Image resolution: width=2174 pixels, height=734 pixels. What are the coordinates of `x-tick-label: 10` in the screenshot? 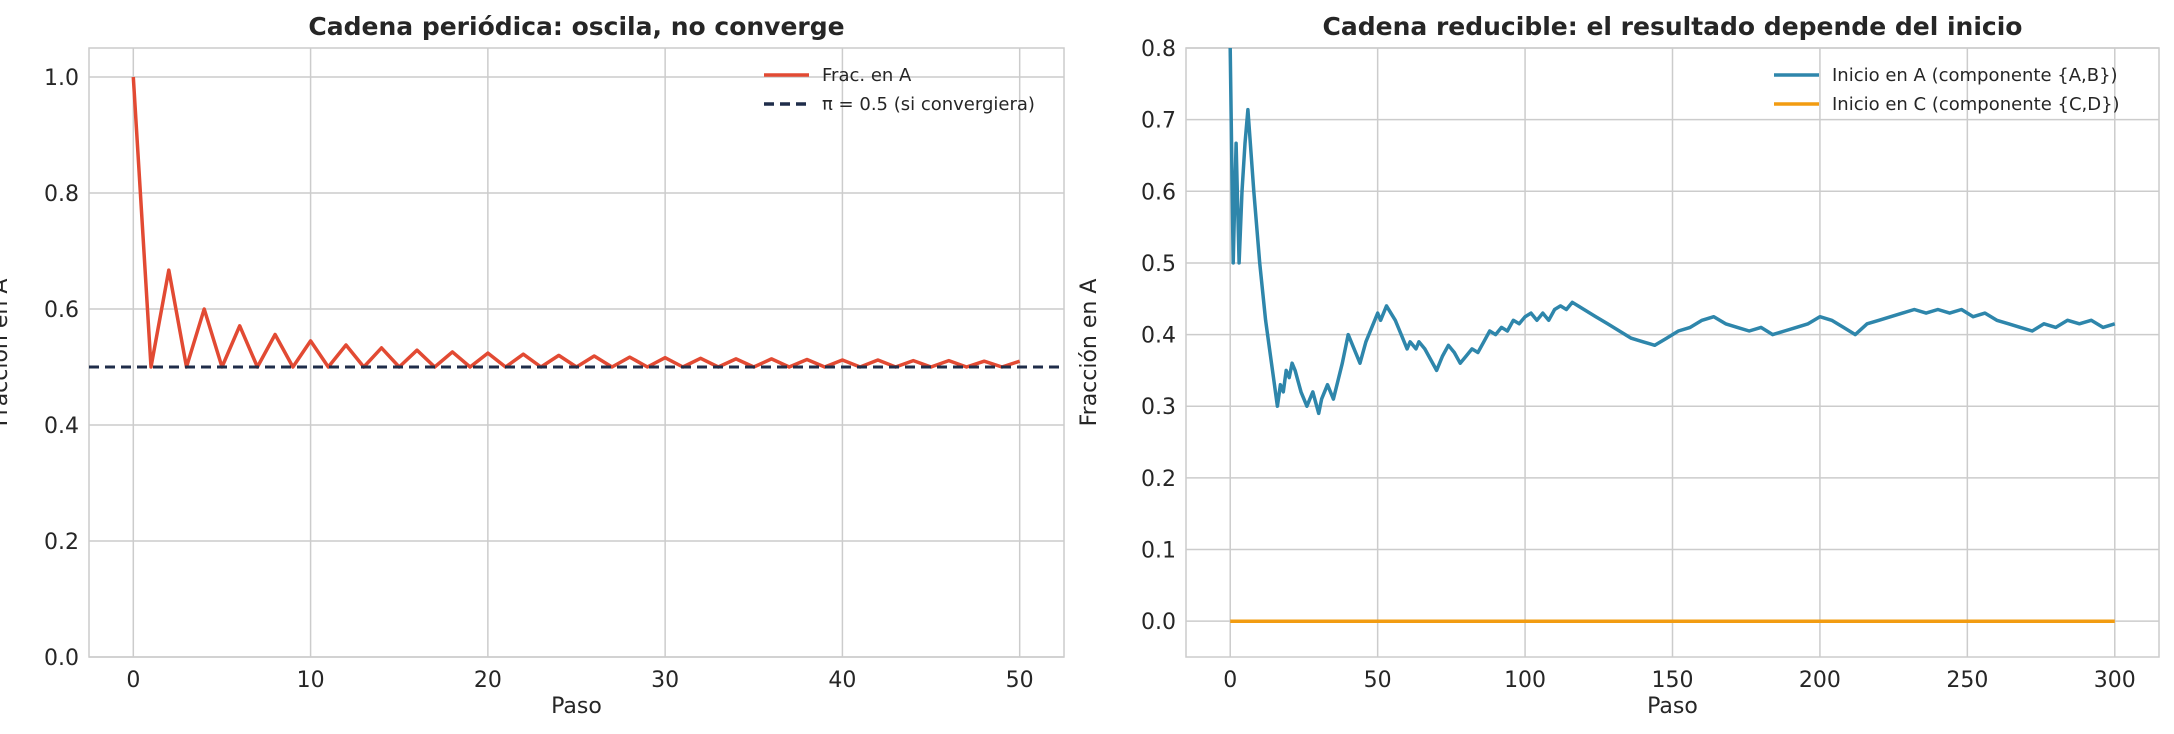 It's located at (311, 680).